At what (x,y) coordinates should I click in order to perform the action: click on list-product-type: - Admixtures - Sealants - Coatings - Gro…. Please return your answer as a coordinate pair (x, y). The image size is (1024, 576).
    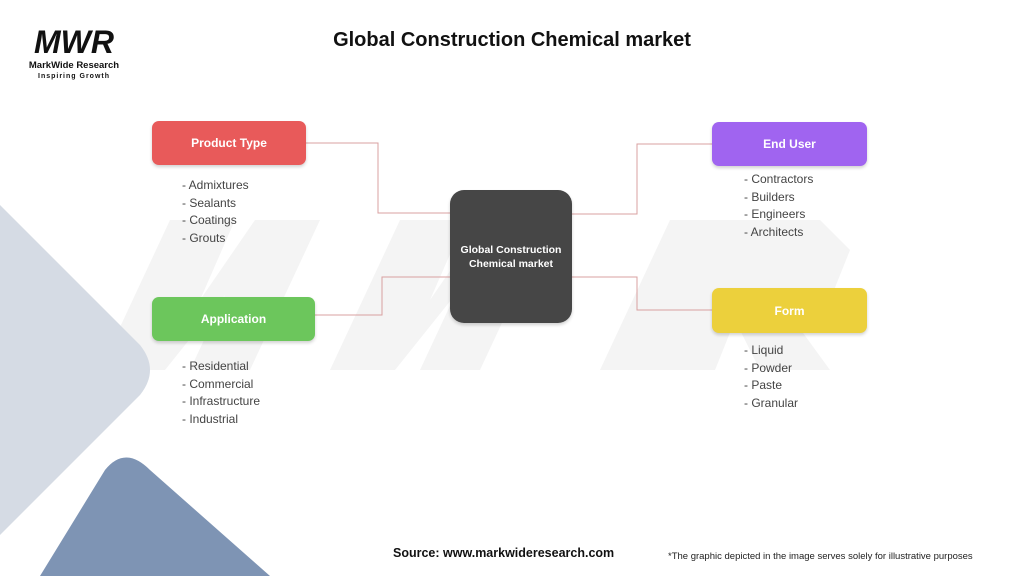
    Looking at the image, I should click on (215, 212).